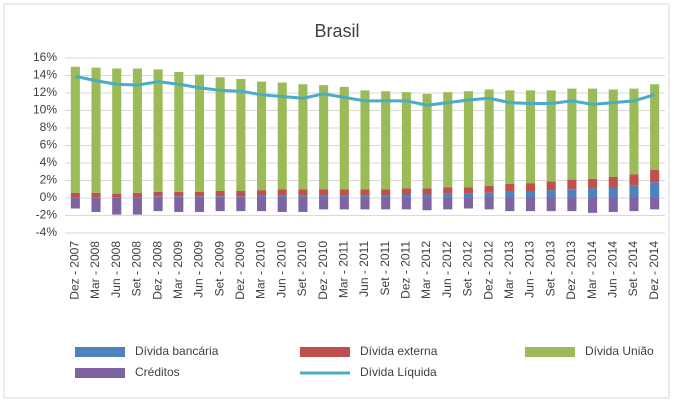 The image size is (674, 408). Describe the element at coordinates (95, 270) in the screenshot. I see `x-tick-label: Mar - 2008` at that location.